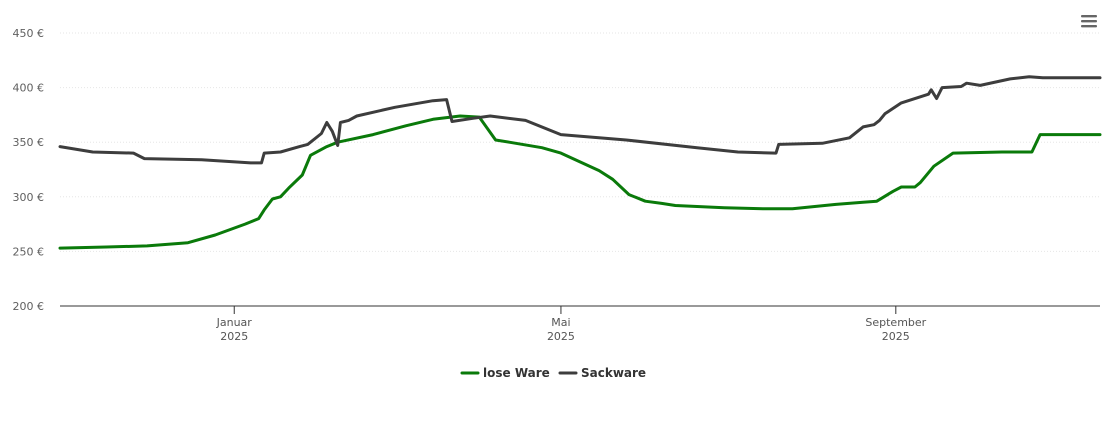  I want to click on hamburger-menu-icon, so click(1089, 21).